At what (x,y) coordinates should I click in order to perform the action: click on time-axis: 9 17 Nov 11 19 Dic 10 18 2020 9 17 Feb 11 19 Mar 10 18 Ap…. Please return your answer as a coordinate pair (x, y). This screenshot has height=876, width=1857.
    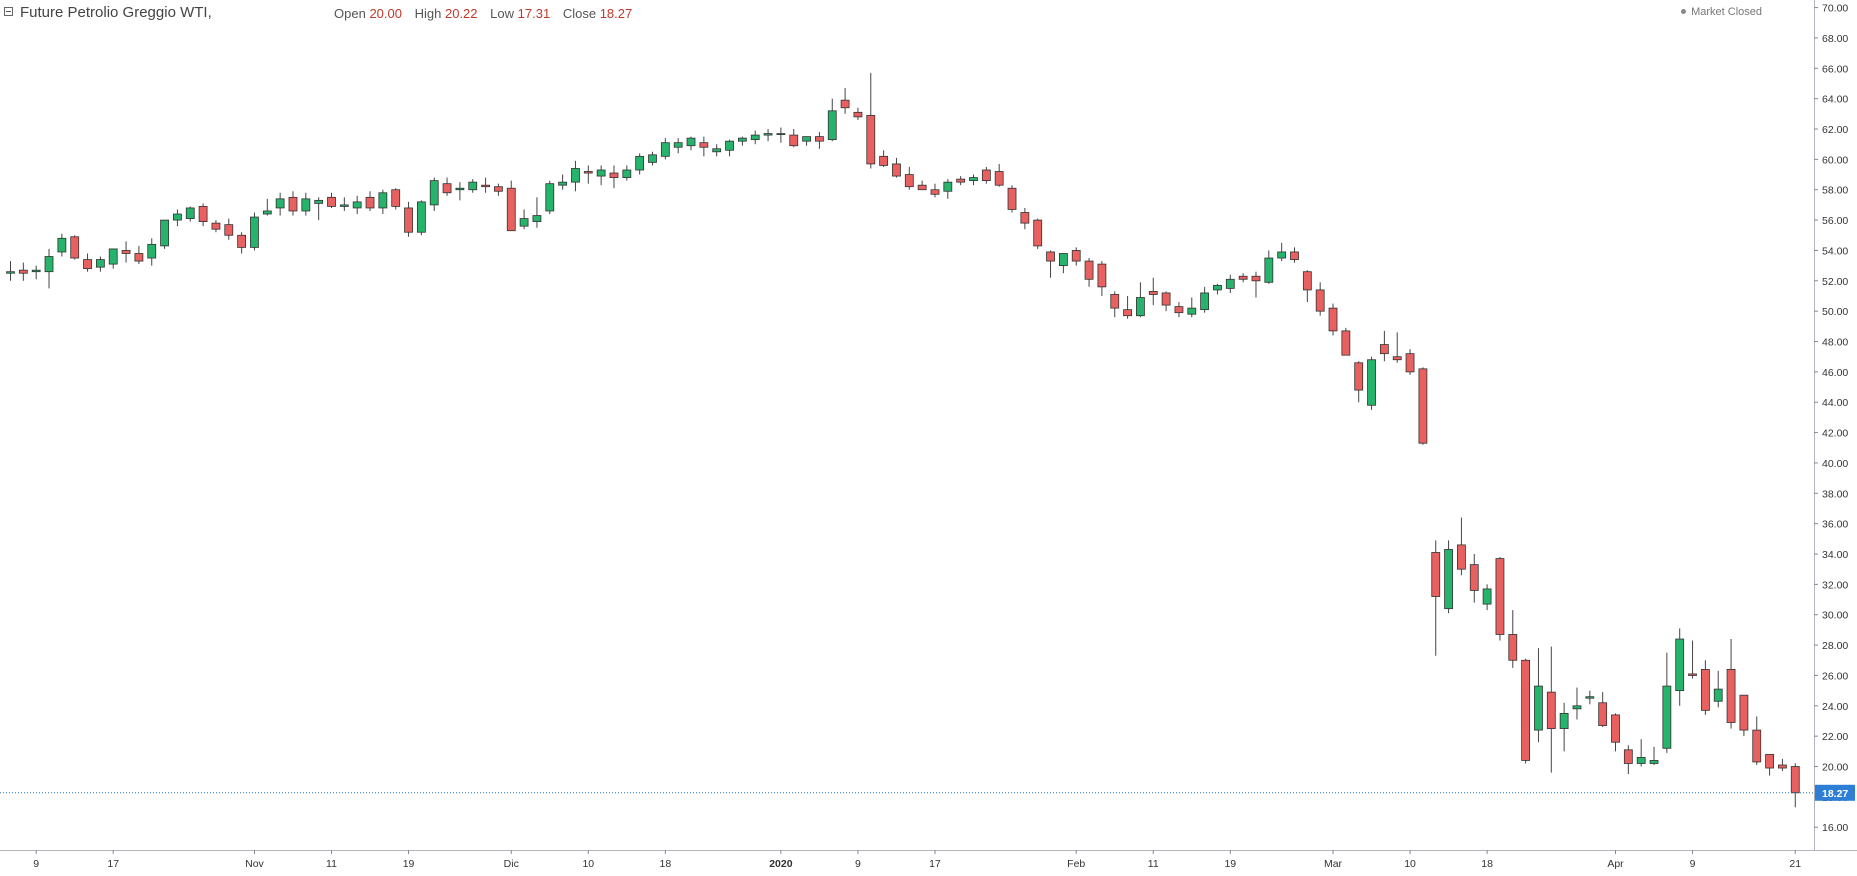
    Looking at the image, I should click on (928, 860).